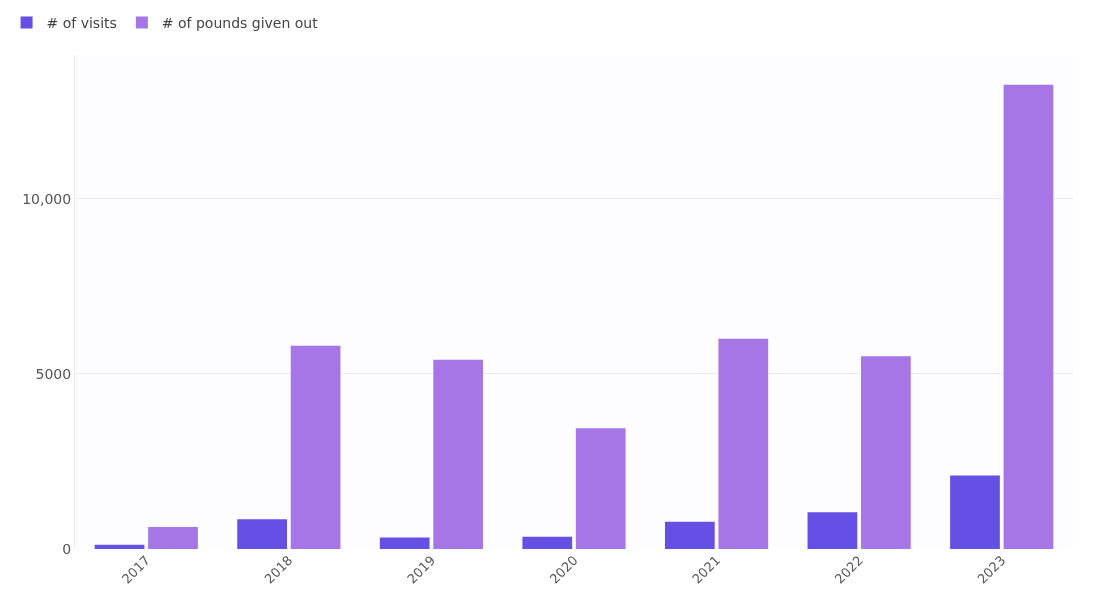  I want to click on y-tick-label: 10,000, so click(47, 198).